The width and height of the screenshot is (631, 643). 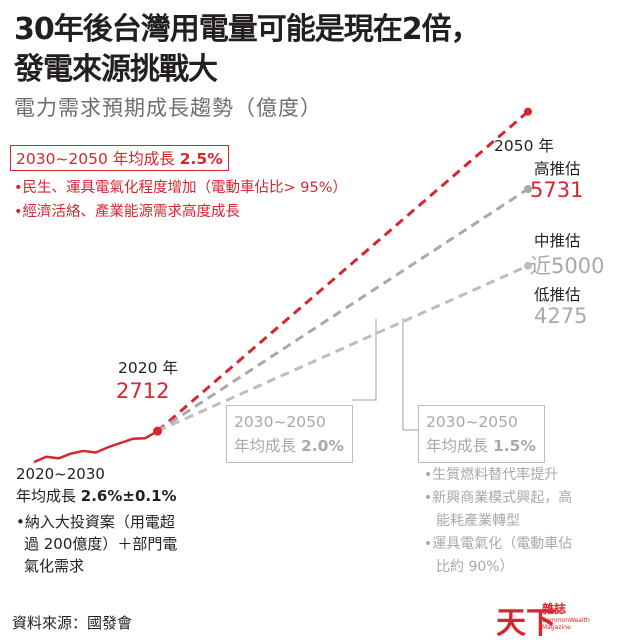 I want to click on early-box-rate: 2.6%±0.1%, so click(x=128, y=496).